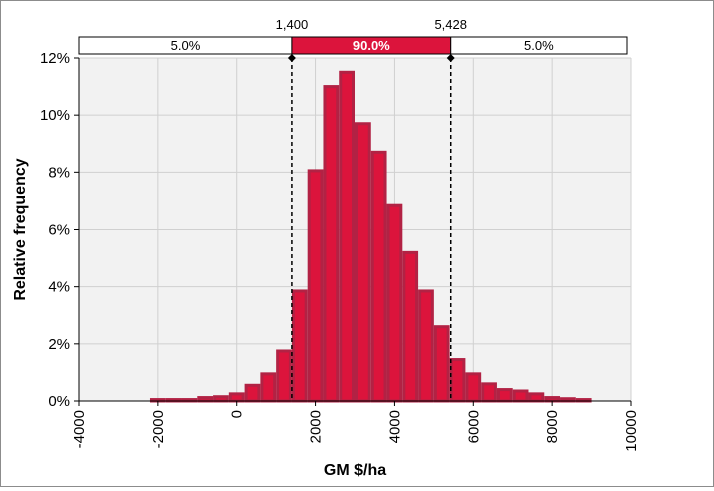 The height and width of the screenshot is (491, 714). Describe the element at coordinates (158, 429) in the screenshot. I see `x-tick-label: -2000` at that location.